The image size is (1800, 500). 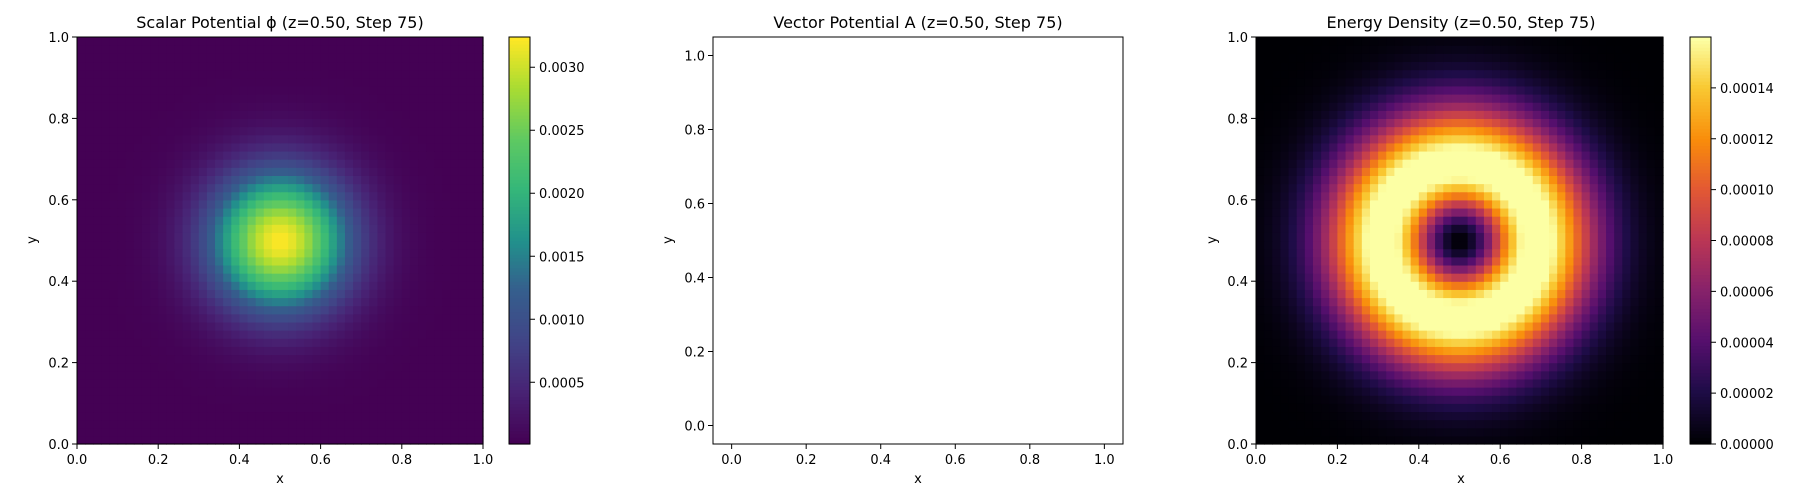 I want to click on y-tick-label: 0.0, so click(x=694, y=427).